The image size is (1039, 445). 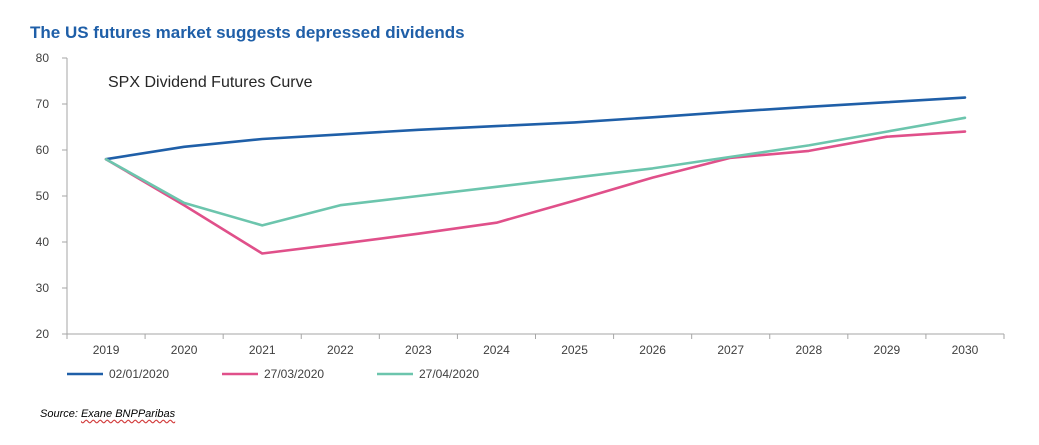 I want to click on y-tick-label: 60, so click(x=43, y=150).